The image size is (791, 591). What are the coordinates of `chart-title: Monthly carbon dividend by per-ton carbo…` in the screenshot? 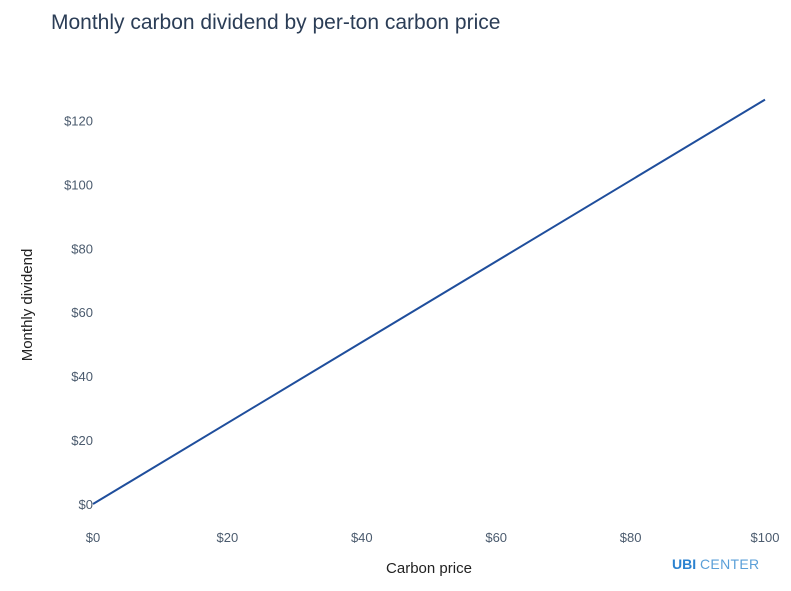 It's located at (276, 22).